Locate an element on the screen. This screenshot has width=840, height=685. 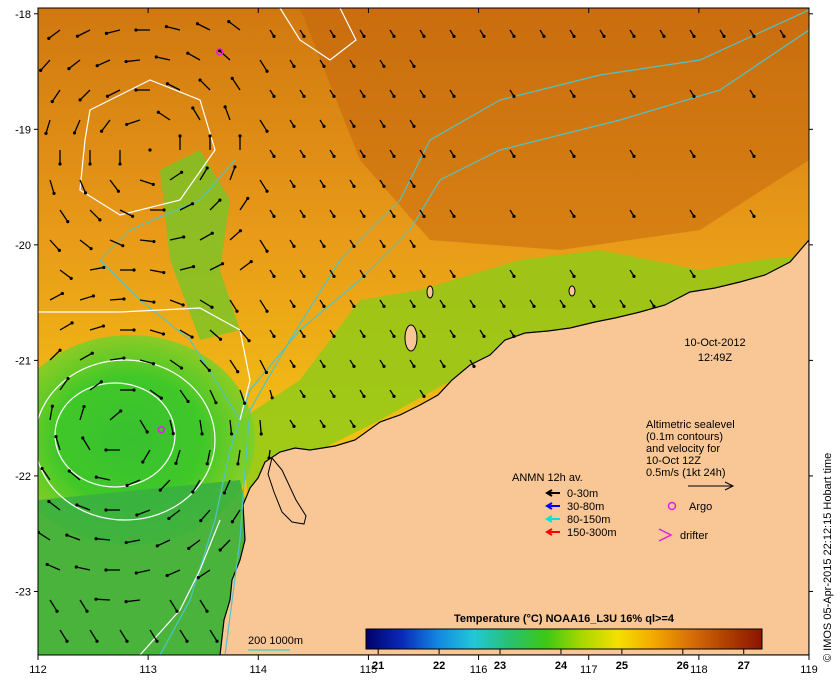
altimetry-line: (0.1m contours) is located at coordinates (684, 437).